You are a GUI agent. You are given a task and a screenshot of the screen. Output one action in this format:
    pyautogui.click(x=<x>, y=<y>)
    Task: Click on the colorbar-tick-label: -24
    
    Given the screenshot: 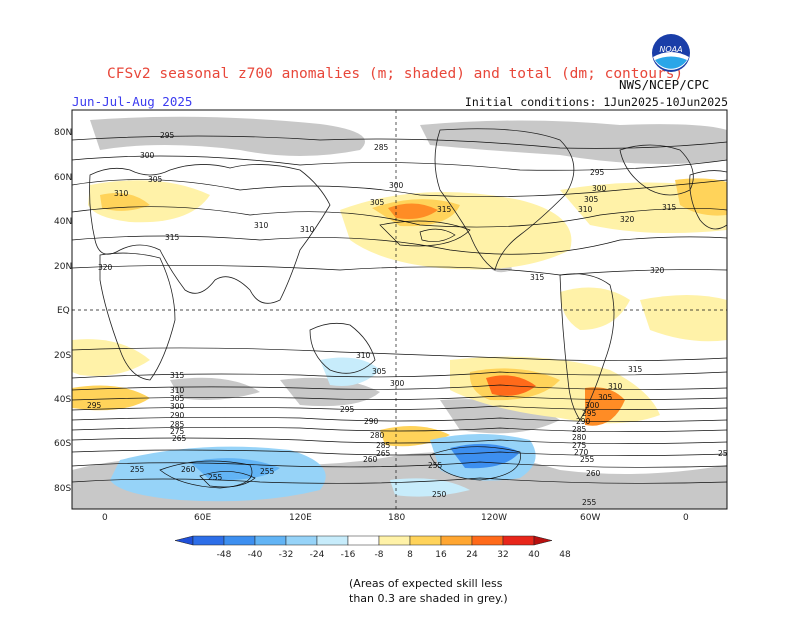 What is the action you would take?
    pyautogui.click(x=317, y=555)
    